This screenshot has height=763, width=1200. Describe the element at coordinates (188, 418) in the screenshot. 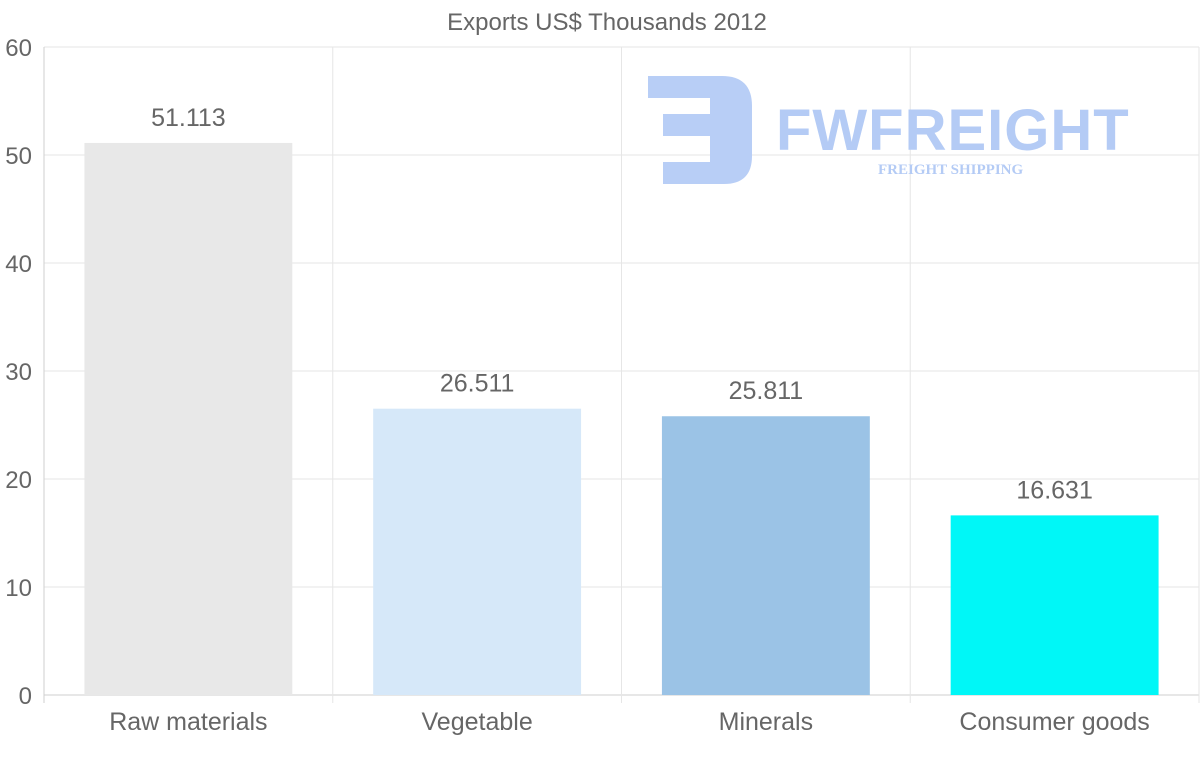

I see `bar-raw-materials` at that location.